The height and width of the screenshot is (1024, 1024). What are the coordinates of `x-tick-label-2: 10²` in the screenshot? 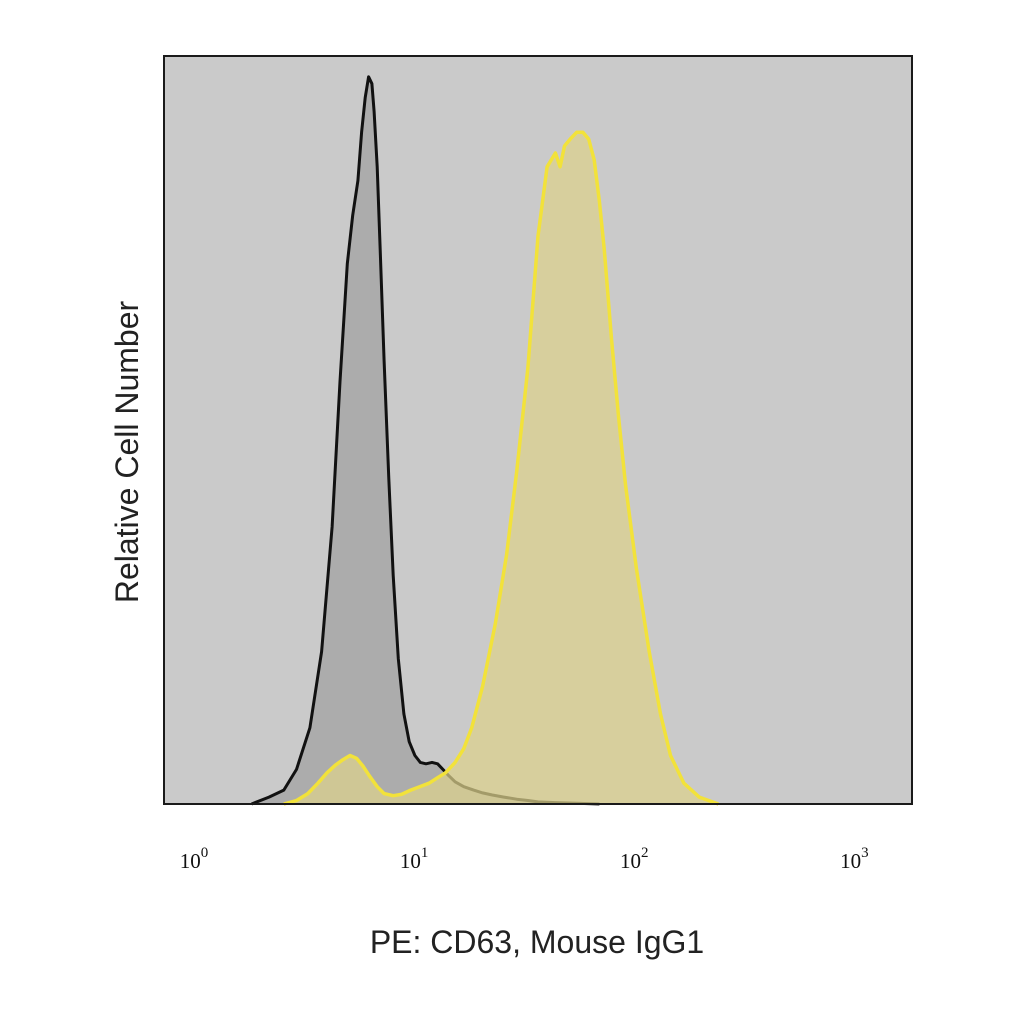 It's located at (634, 859).